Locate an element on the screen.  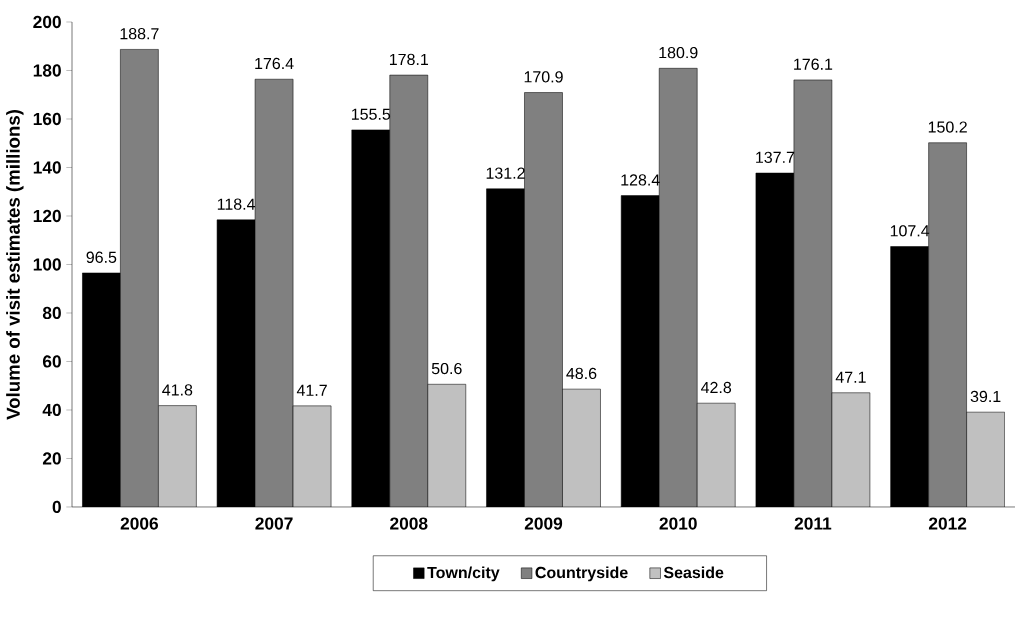
y-tick-label: 160 is located at coordinates (47, 119).